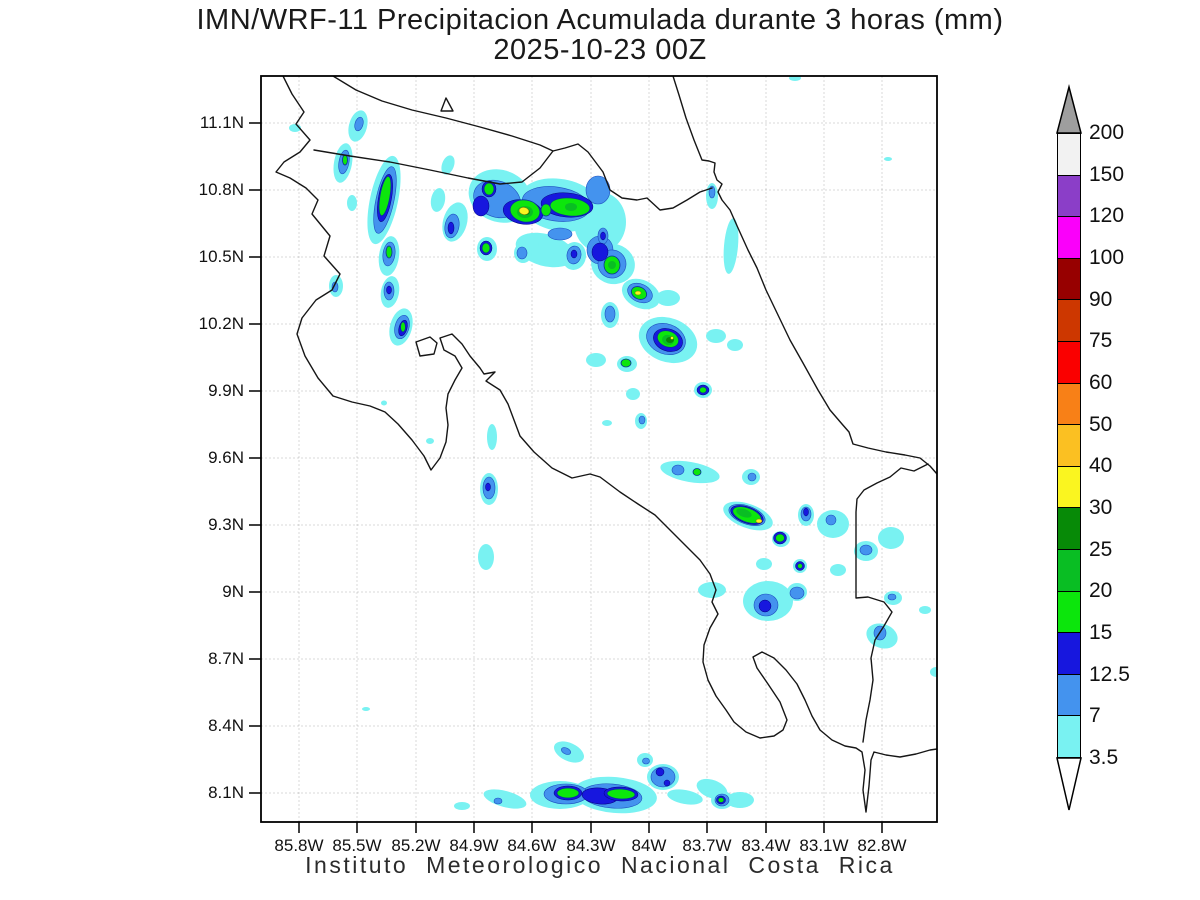 This screenshot has height=900, width=1200. What do you see at coordinates (1107, 132) in the screenshot?
I see `colorbar-label: 200` at bounding box center [1107, 132].